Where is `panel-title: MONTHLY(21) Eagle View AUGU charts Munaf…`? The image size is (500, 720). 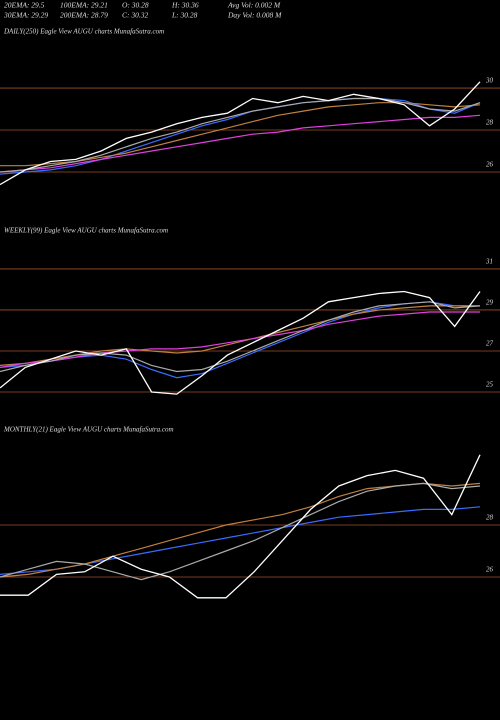
panel-title: MONTHLY(21) Eagle View AUGU charts Munaf… is located at coordinates (88, 430).